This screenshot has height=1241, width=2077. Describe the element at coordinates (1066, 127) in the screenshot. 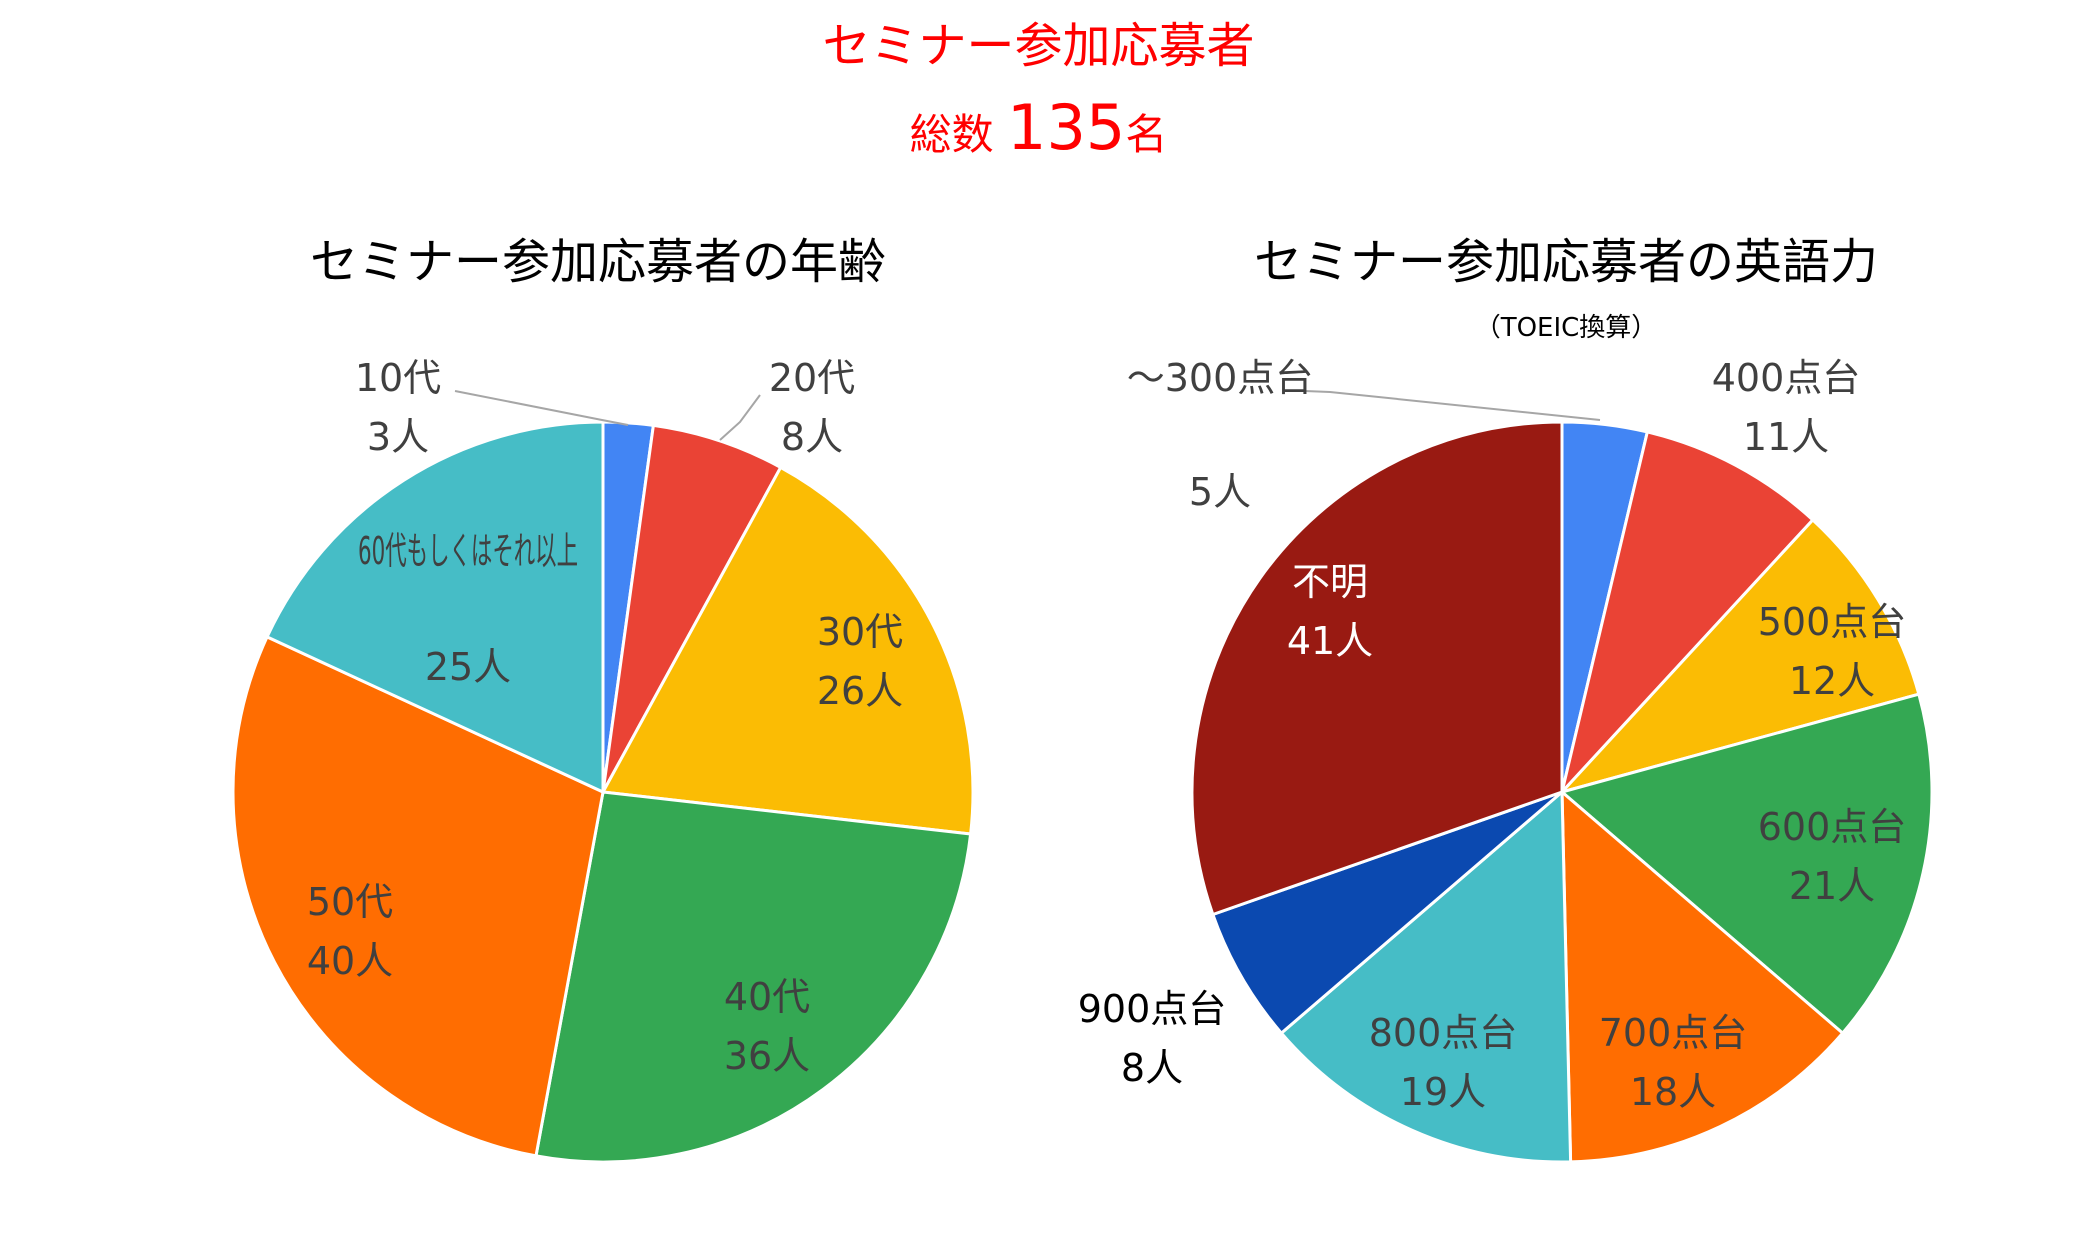

I see `total-value: 135` at that location.